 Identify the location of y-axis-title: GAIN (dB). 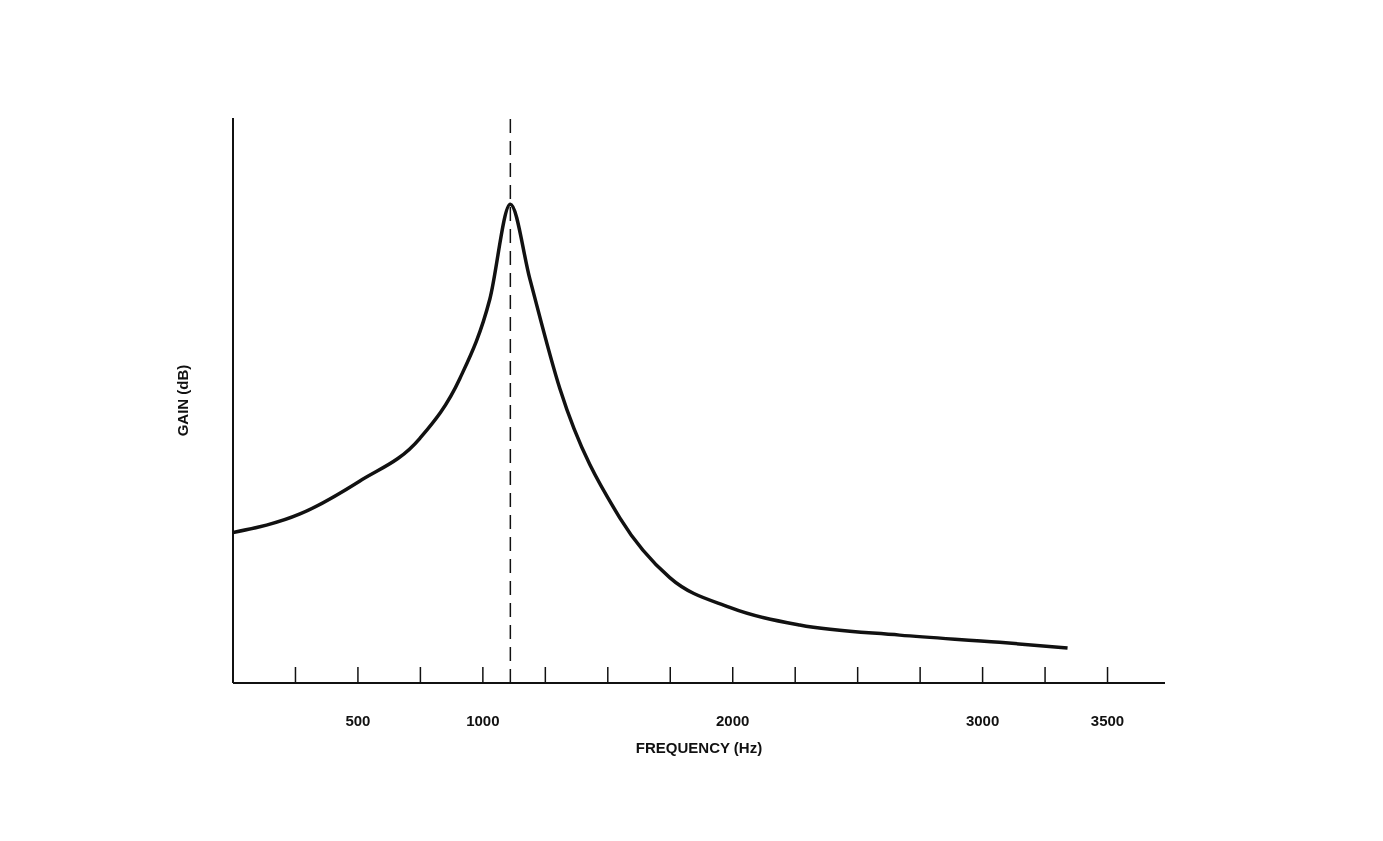
(183, 400).